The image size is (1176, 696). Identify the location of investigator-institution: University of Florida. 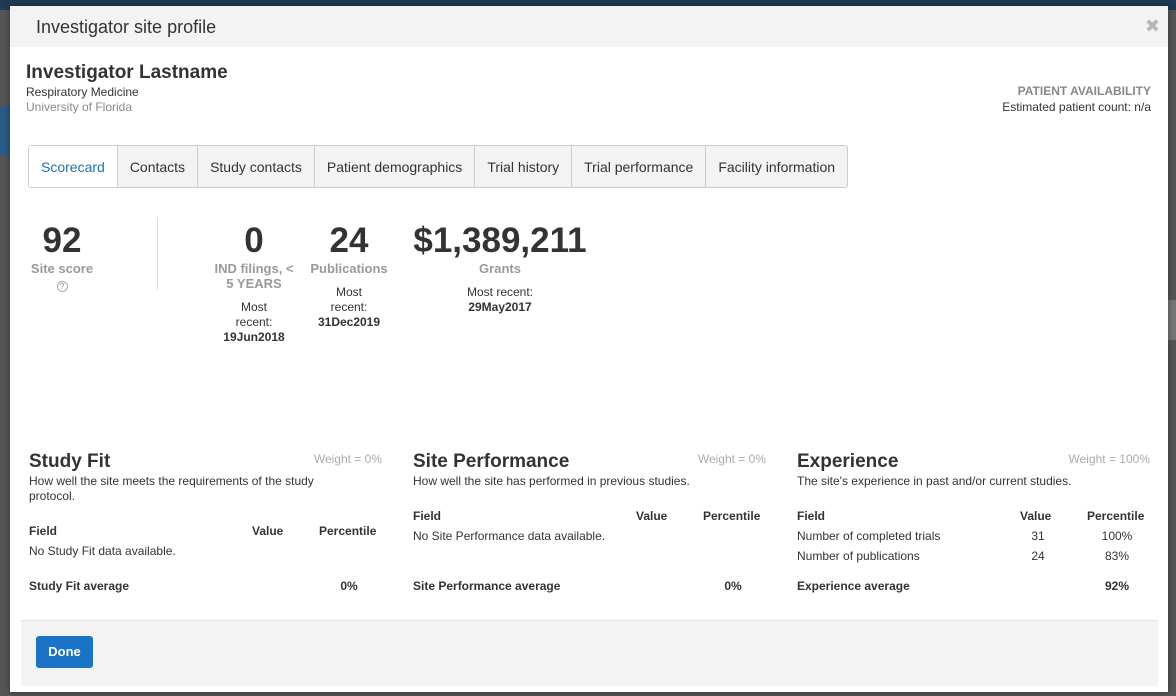
(79, 107).